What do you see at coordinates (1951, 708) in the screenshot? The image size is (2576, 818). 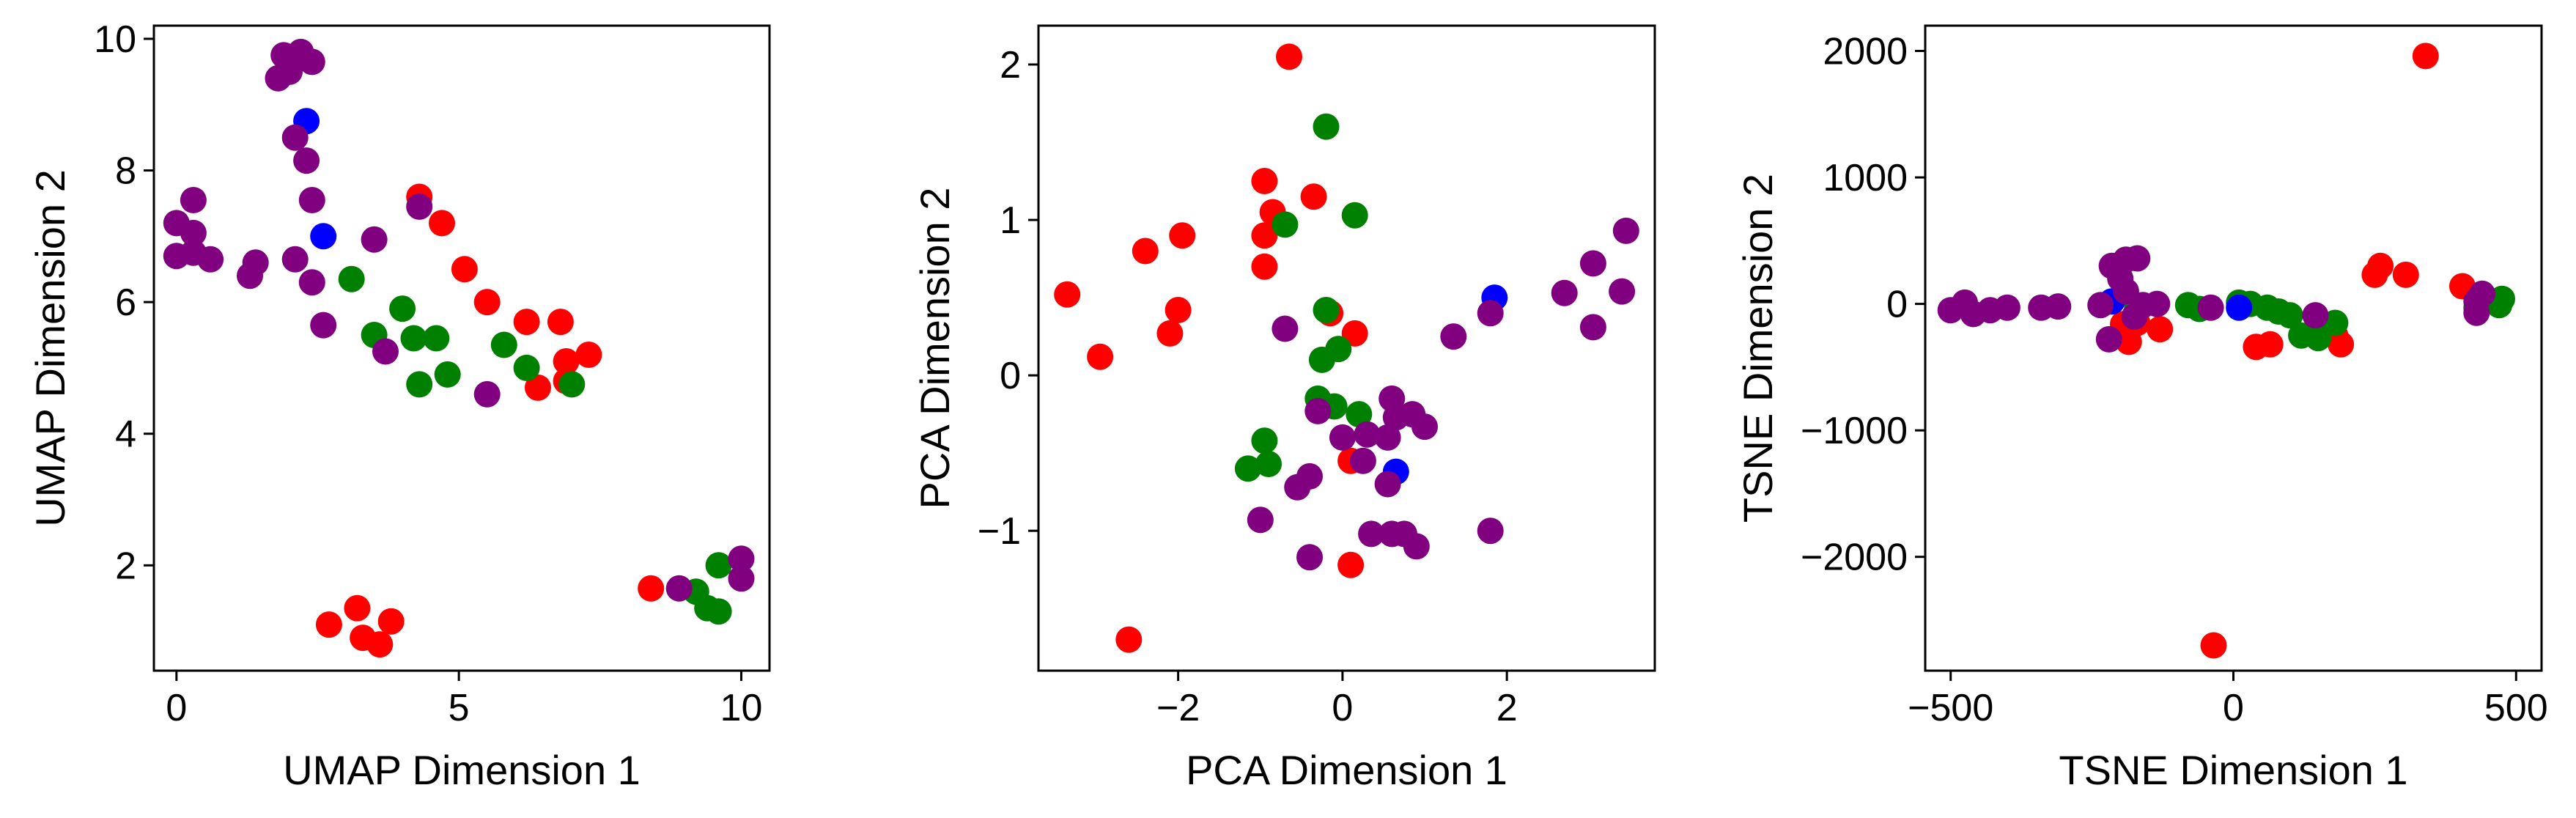 I see `tsne-x-tick-label: −500` at bounding box center [1951, 708].